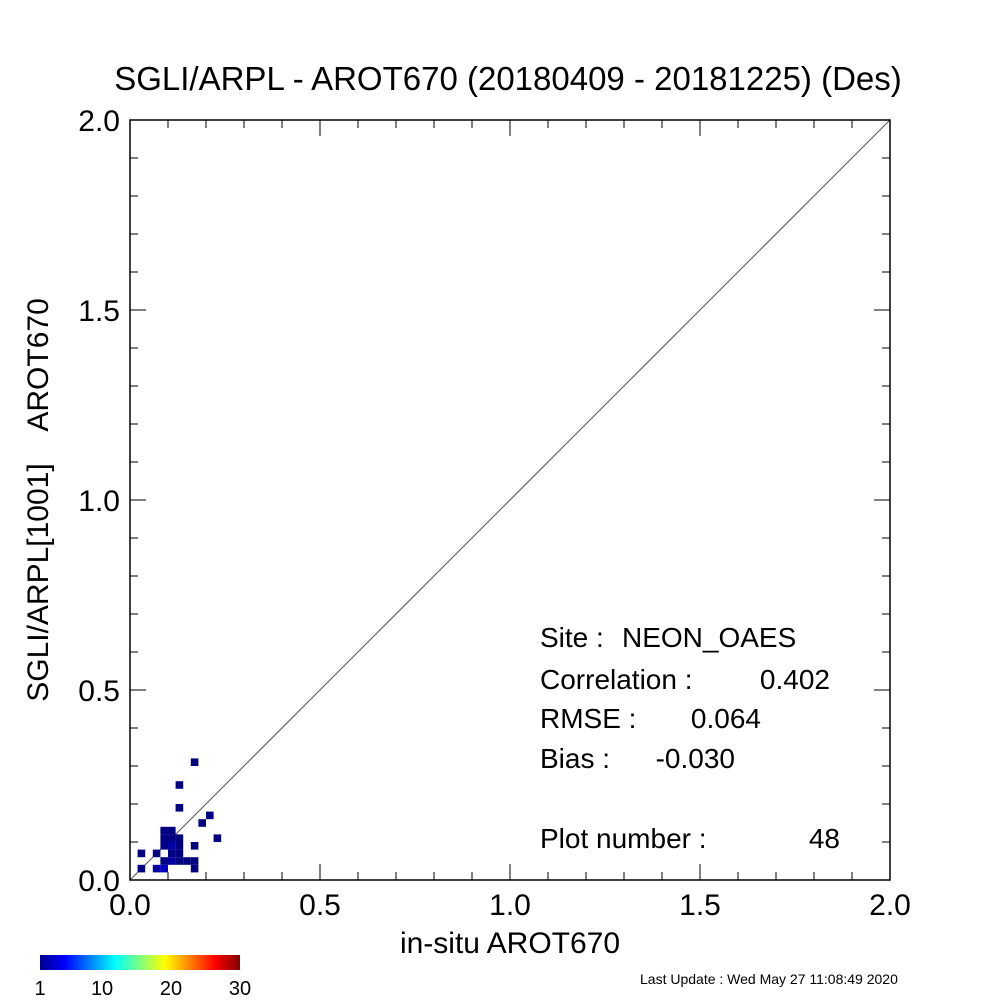 The height and width of the screenshot is (1000, 1000). What do you see at coordinates (171, 989) in the screenshot?
I see `colorbar-tick-label: 20` at bounding box center [171, 989].